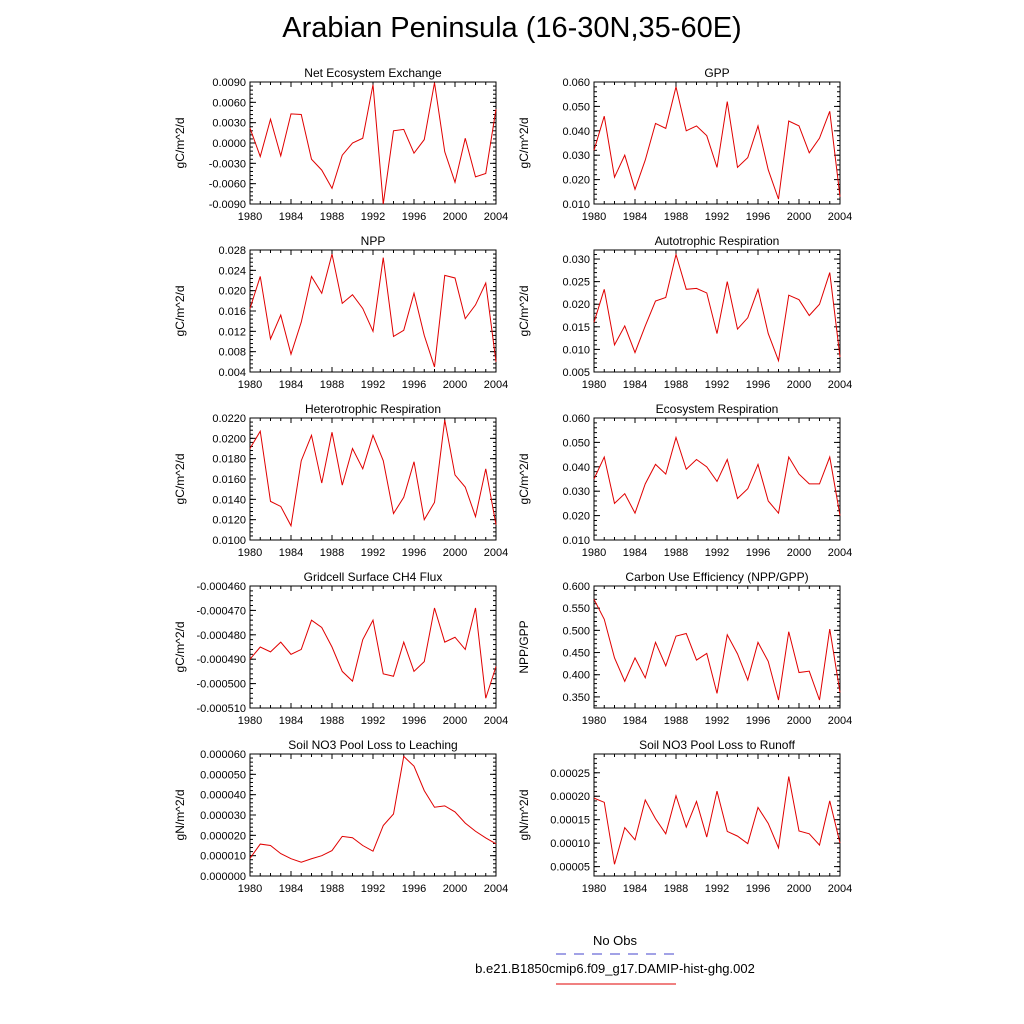 This screenshot has height=1024, width=1024. What do you see at coordinates (227, 205) in the screenshot?
I see `y-tick-label: -0.0090` at bounding box center [227, 205].